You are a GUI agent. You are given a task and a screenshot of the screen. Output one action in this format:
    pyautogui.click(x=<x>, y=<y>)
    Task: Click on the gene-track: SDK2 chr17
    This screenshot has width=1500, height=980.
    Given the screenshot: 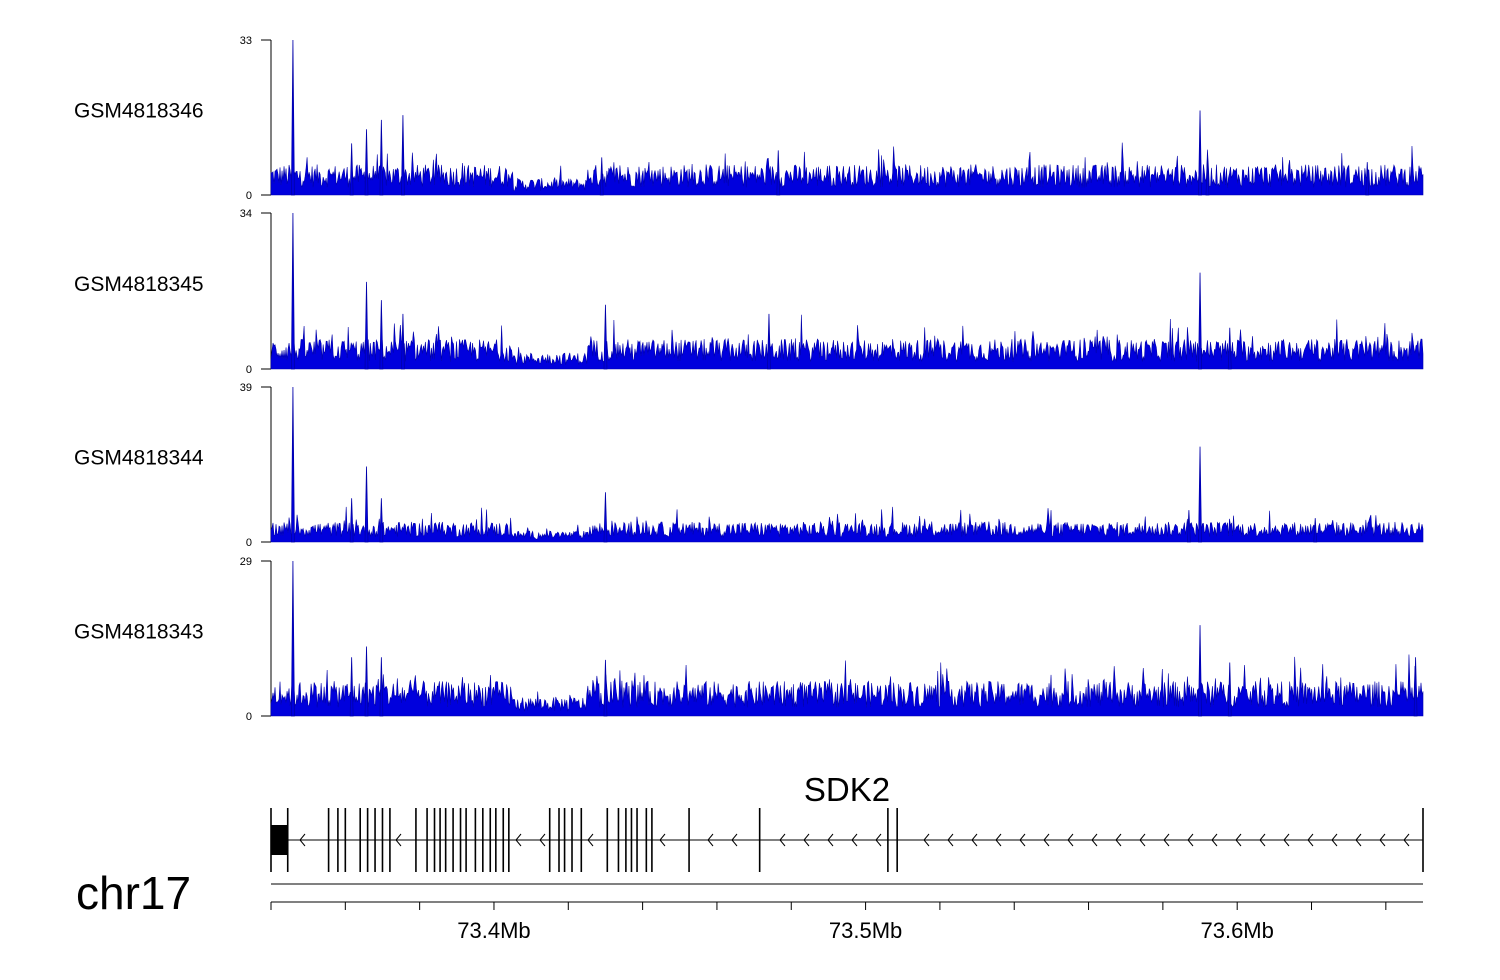 What is the action you would take?
    pyautogui.click(x=750, y=845)
    